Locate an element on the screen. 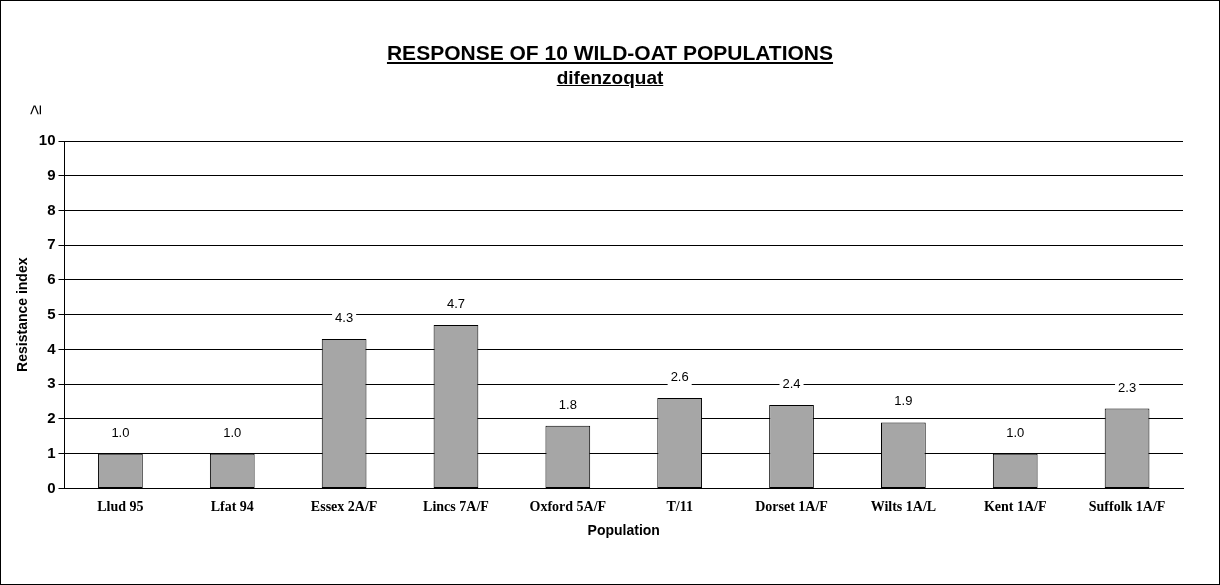 This screenshot has height=585, width=1220. data-label: 2.4 is located at coordinates (791, 384).